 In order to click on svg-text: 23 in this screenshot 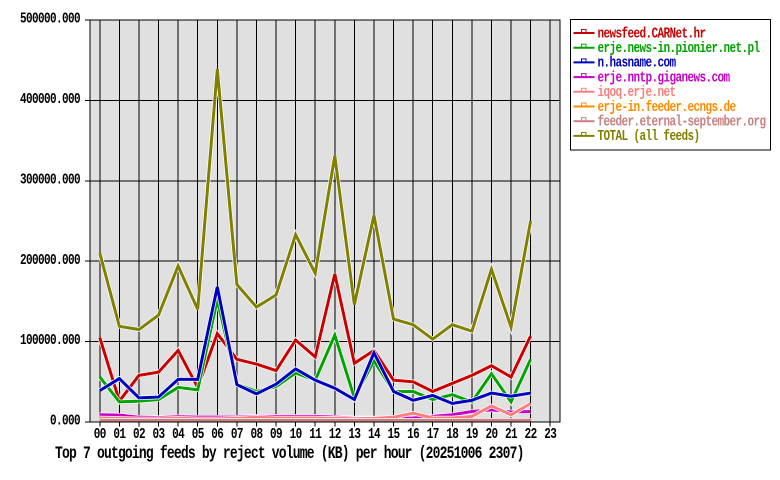, I will do `click(550, 434)`.